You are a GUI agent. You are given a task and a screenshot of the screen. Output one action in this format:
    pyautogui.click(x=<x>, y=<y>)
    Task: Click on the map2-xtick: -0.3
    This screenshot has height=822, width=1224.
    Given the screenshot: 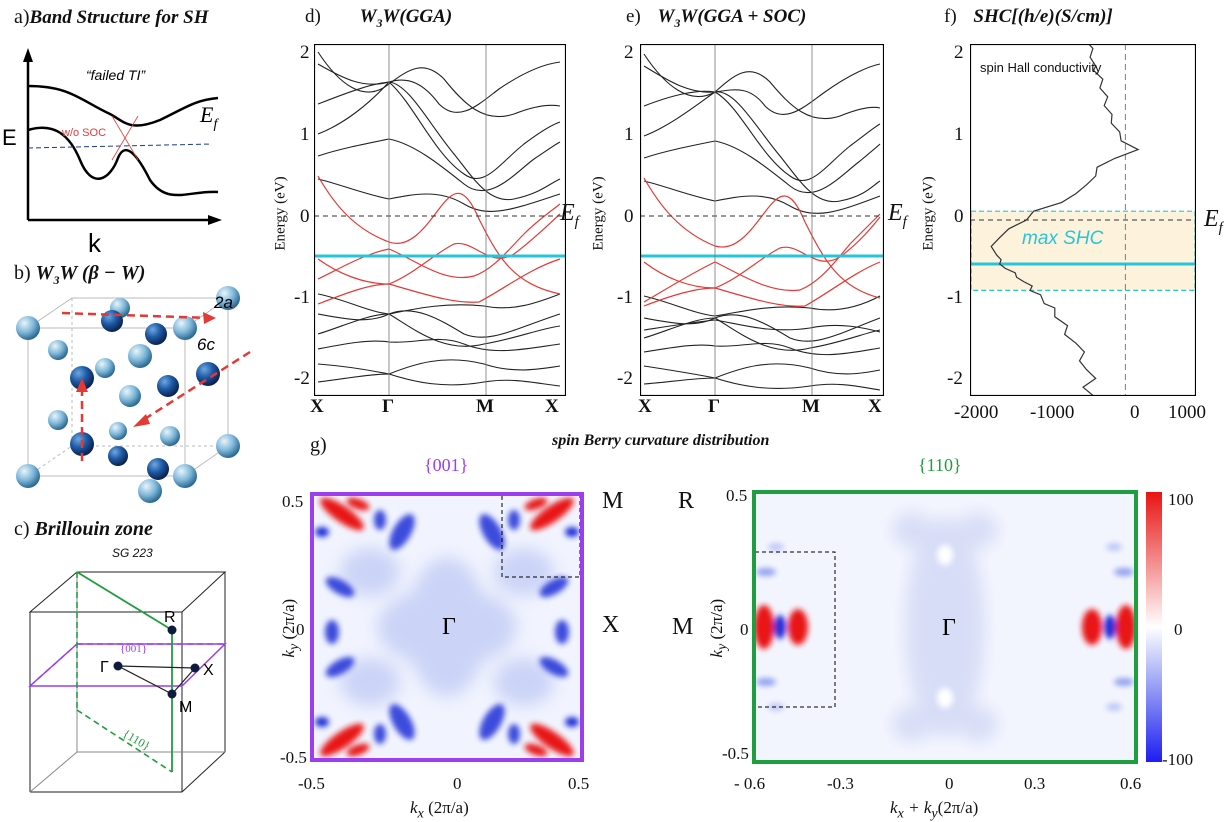 What is the action you would take?
    pyautogui.click(x=840, y=783)
    